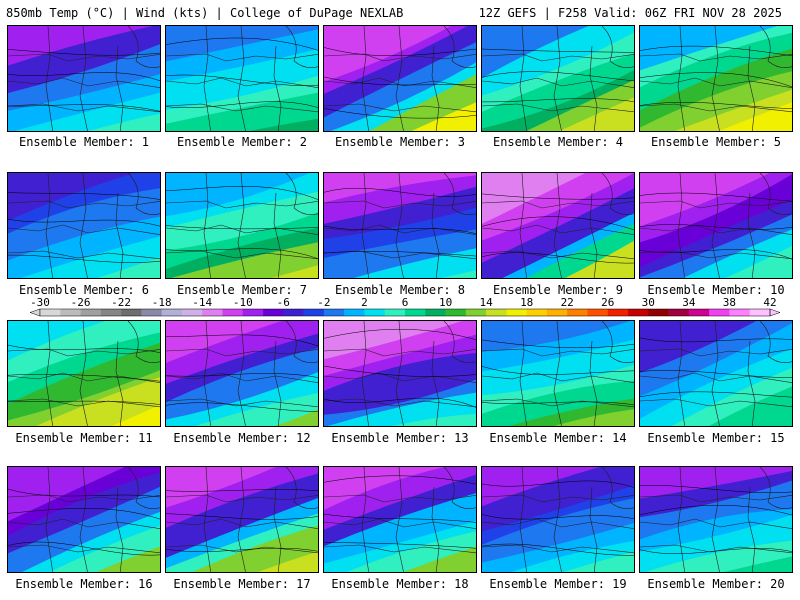  Describe the element at coordinates (526, 302) in the screenshot. I see `colorbar-tick-label: 18` at that location.